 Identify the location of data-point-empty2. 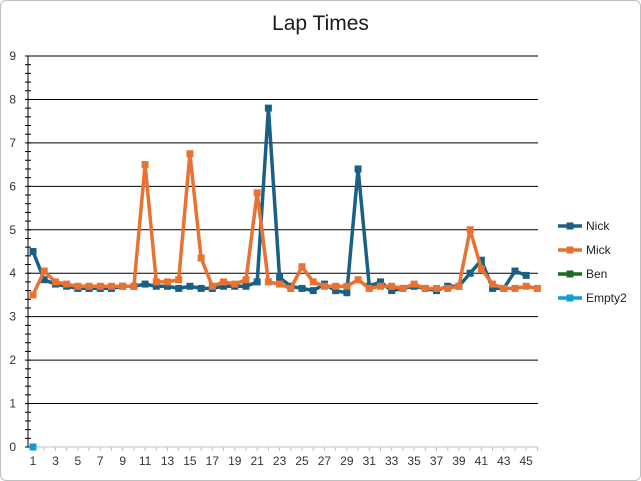
(33, 447).